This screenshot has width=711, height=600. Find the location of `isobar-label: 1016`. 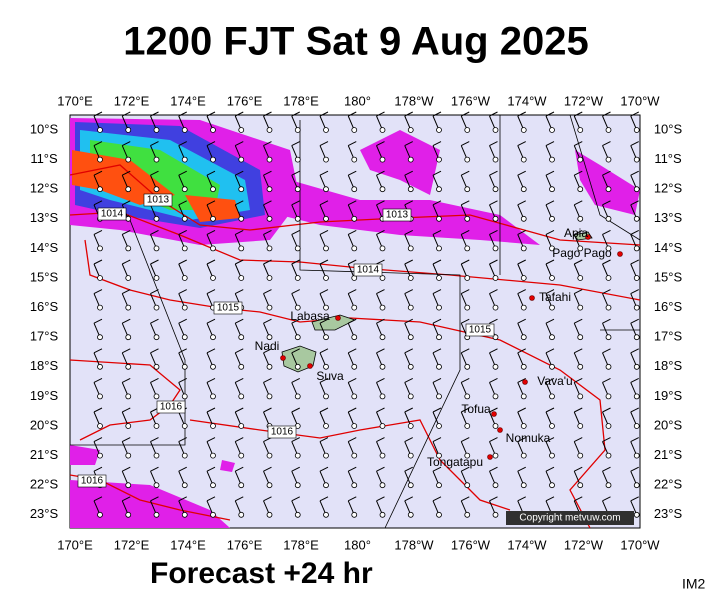

isobar-label: 1016 is located at coordinates (282, 432).